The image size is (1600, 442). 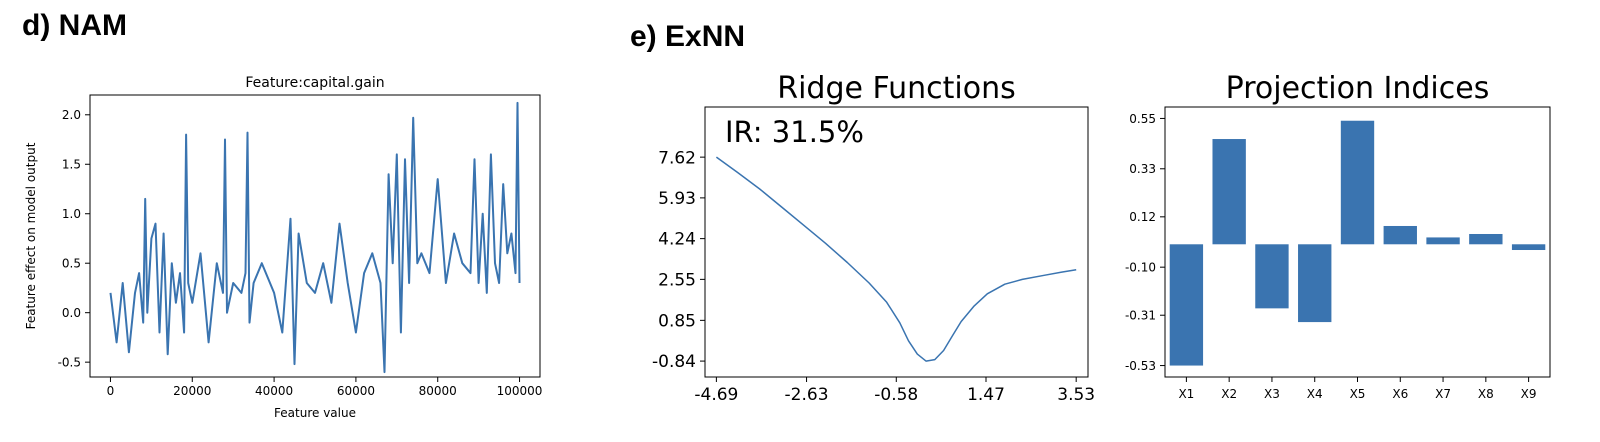 What do you see at coordinates (71, 165) in the screenshot?
I see `chart1-ytick-label: 1.5` at bounding box center [71, 165].